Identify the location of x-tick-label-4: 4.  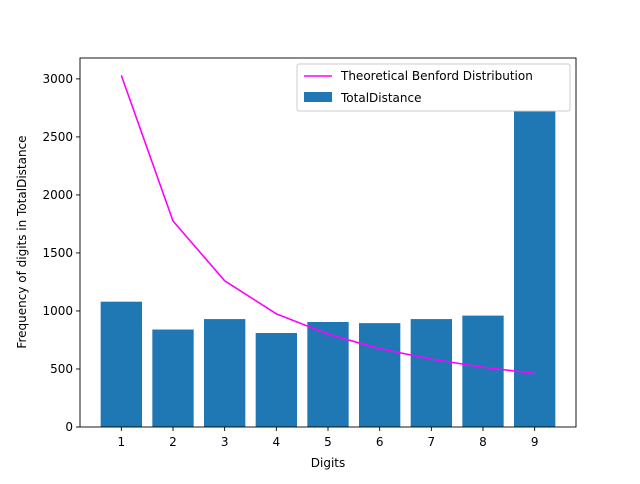
(277, 442).